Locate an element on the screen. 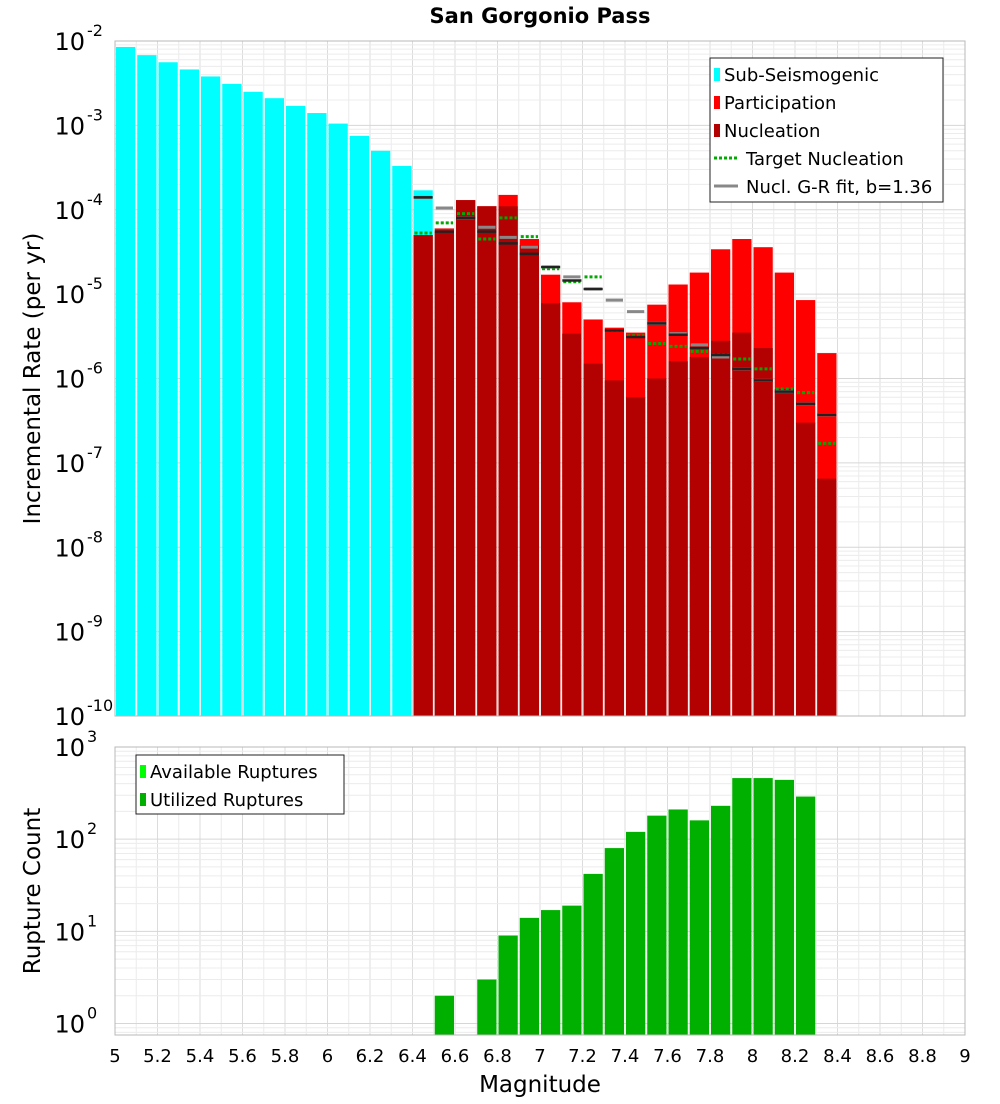 The width and height of the screenshot is (1000, 1104). y-tick-exponent: -2 is located at coordinates (95, 30).